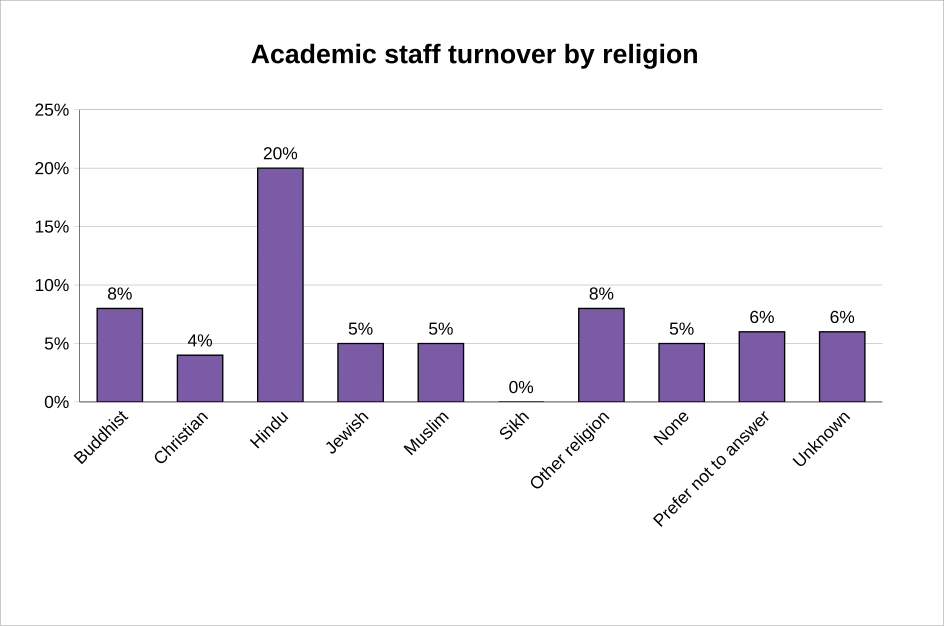  Describe the element at coordinates (56, 402) in the screenshot. I see `y-tick-label: 0%` at that location.